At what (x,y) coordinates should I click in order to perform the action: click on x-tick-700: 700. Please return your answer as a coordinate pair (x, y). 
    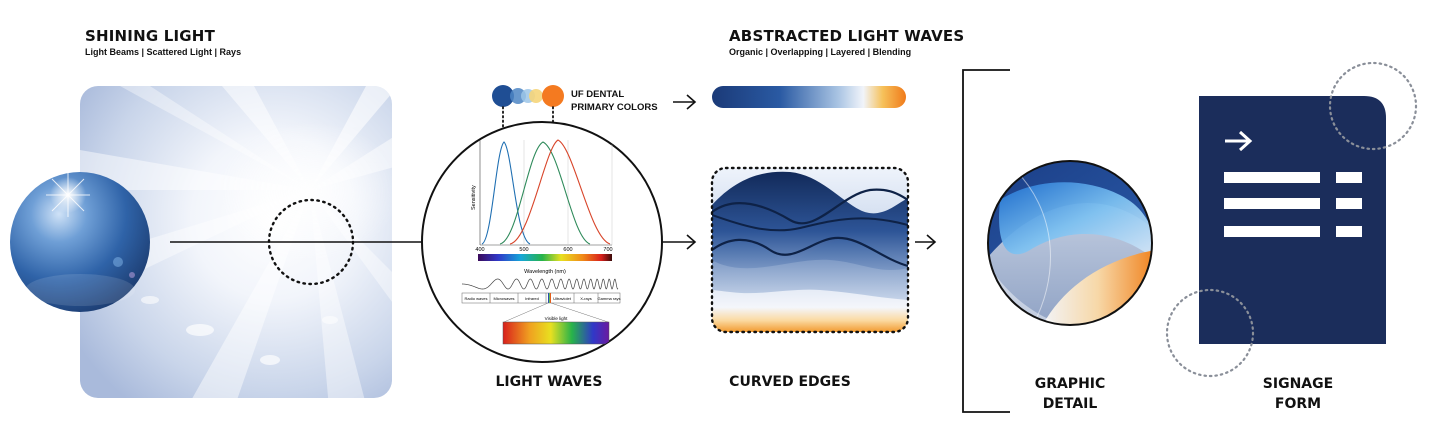
    Looking at the image, I should click on (607, 250).